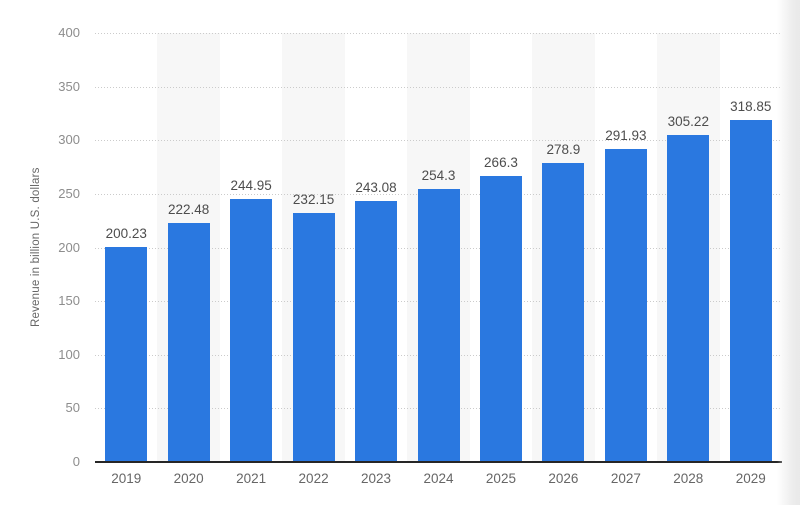  What do you see at coordinates (69, 301) in the screenshot?
I see `y-tick-label: 150` at bounding box center [69, 301].